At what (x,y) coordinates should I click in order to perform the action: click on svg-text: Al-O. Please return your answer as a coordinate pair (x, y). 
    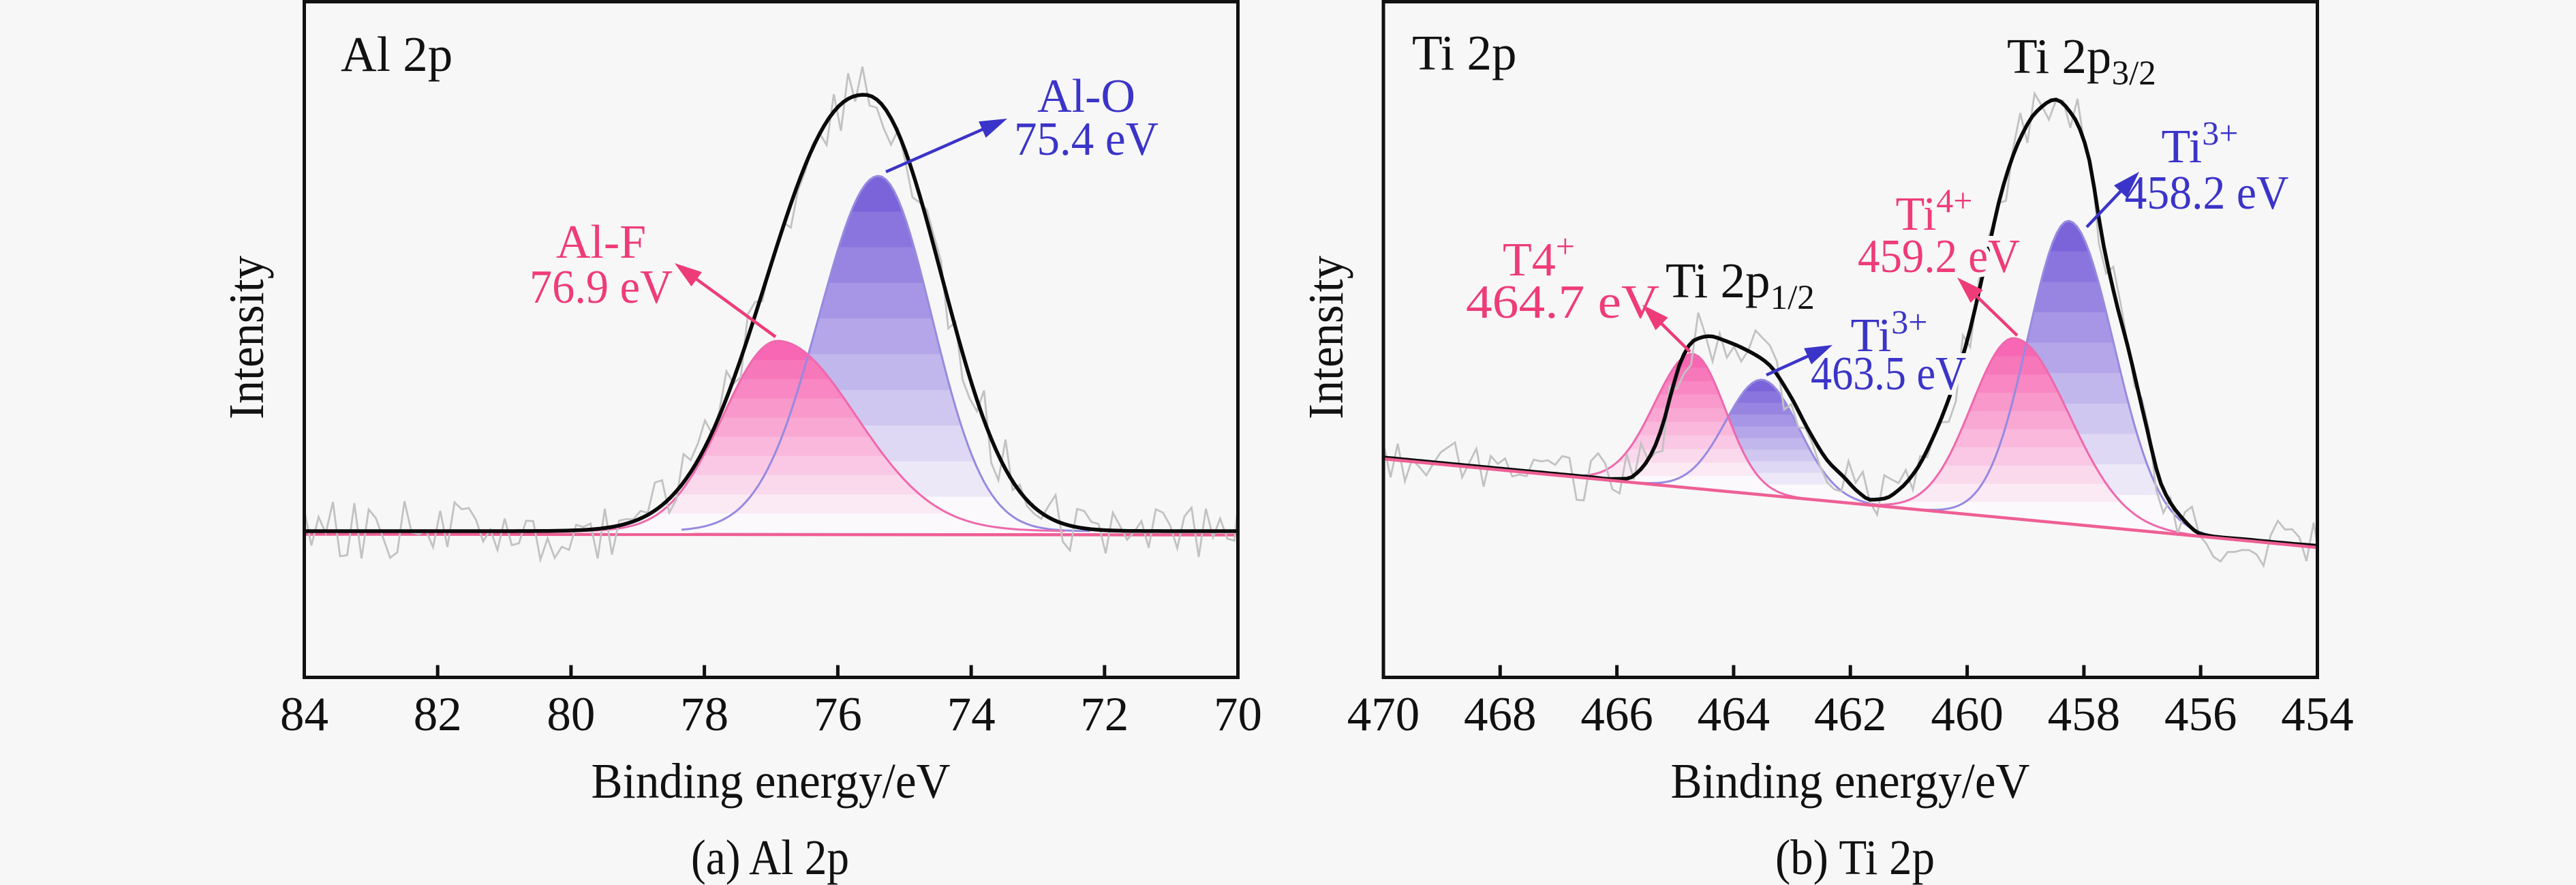
    Looking at the image, I should click on (1086, 96).